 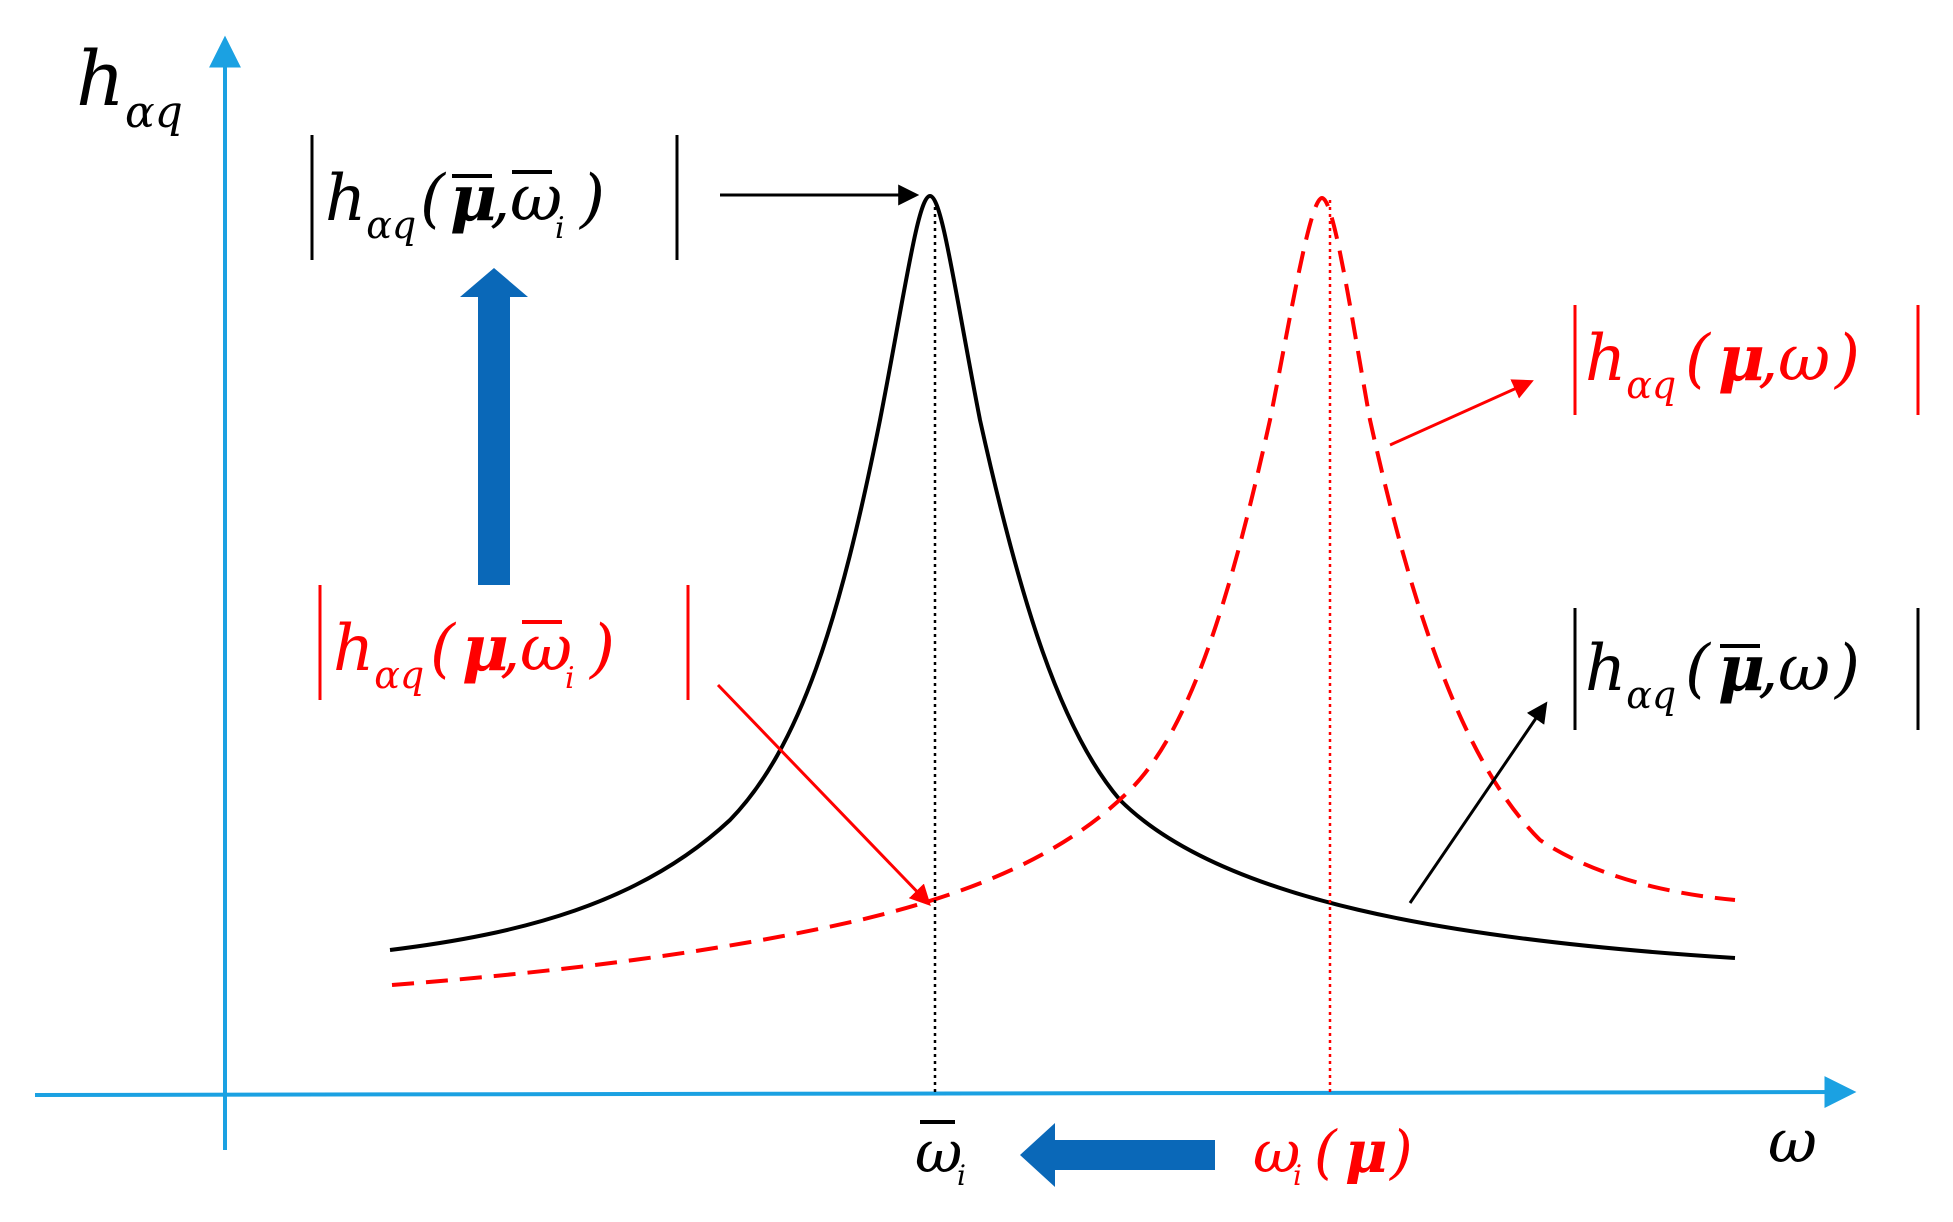 I want to click on arrow-to-red-curve-label, so click(x=1461, y=413).